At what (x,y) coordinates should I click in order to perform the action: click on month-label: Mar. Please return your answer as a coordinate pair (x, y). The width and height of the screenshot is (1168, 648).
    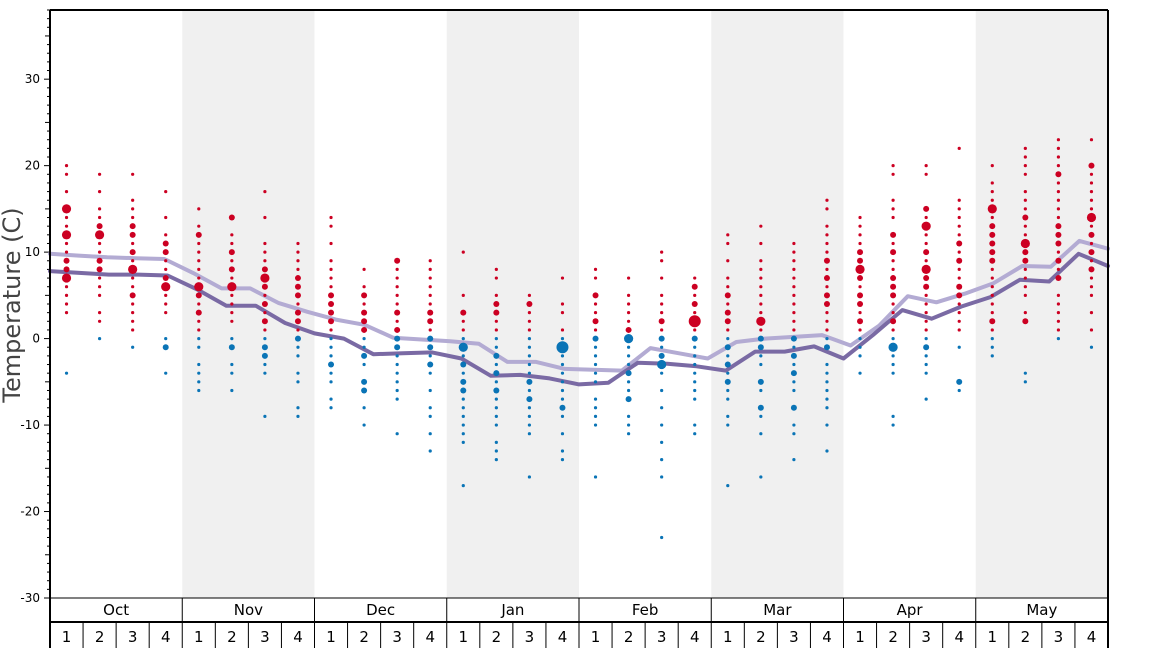
    Looking at the image, I should click on (777, 610).